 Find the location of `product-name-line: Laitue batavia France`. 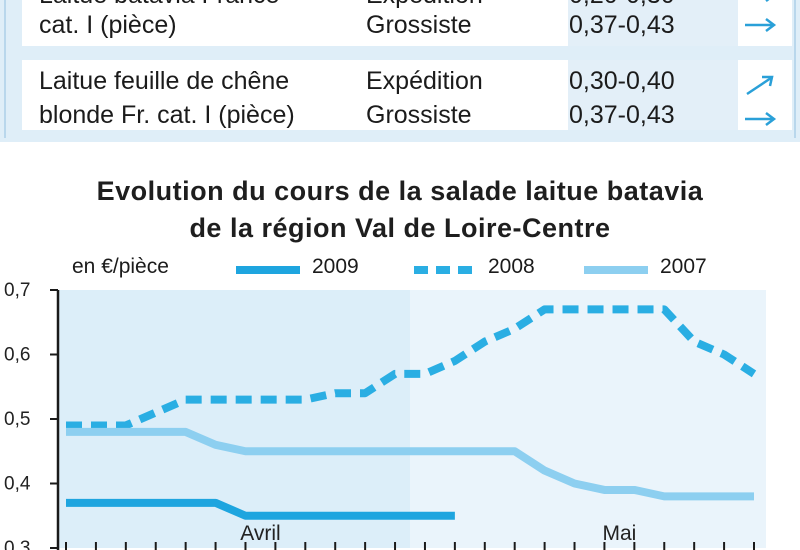

product-name-line: Laitue batavia France is located at coordinates (159, 6).